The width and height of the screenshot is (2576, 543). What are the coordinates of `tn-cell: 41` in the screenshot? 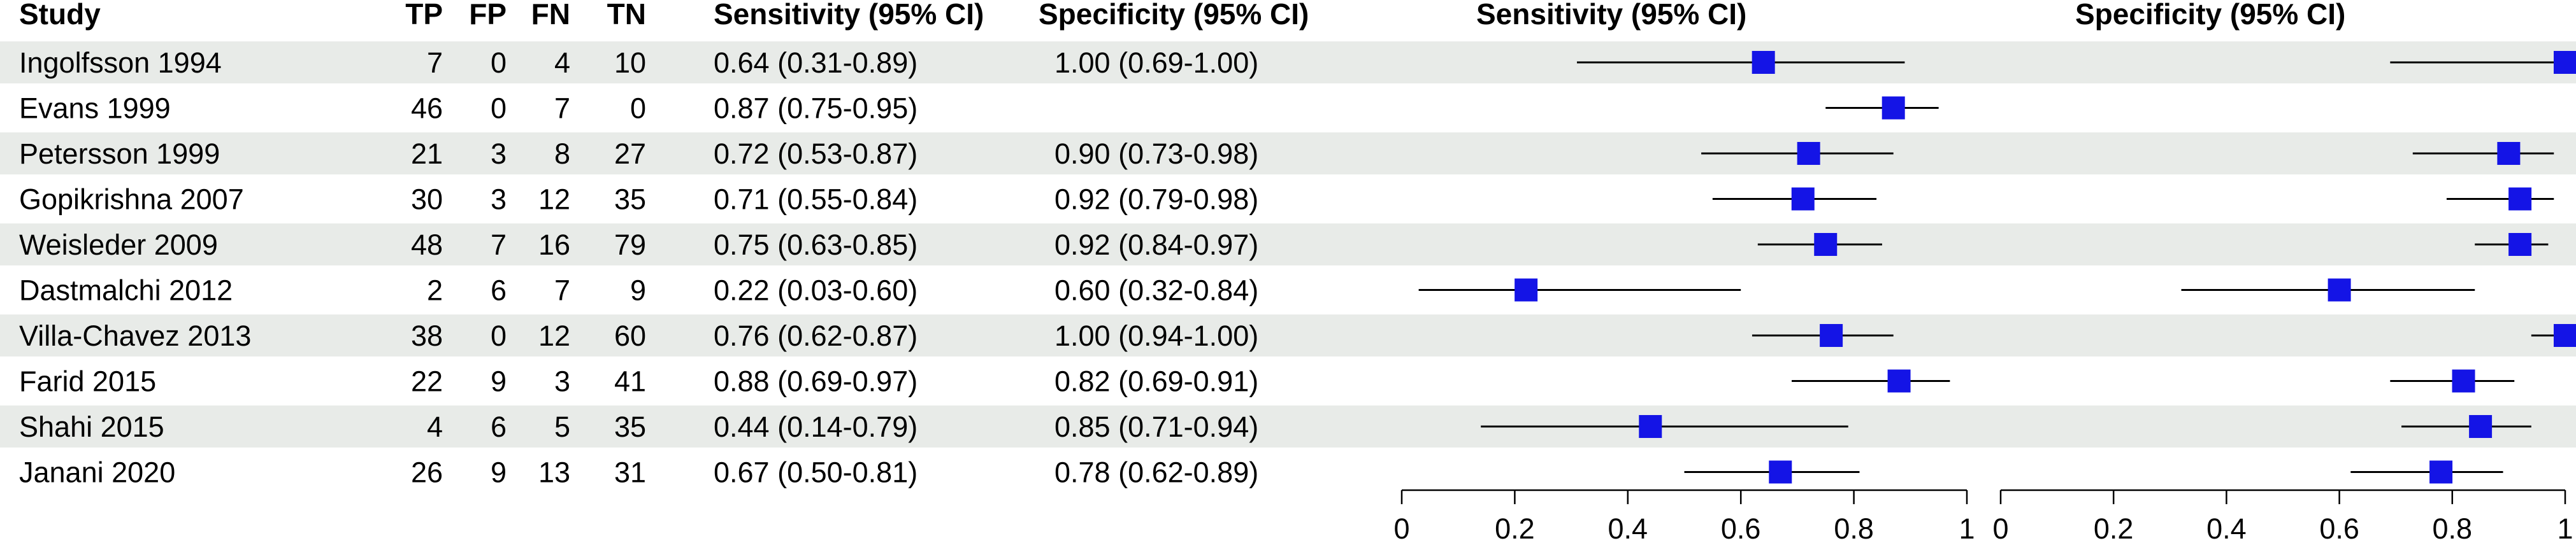 It's located at (630, 382).